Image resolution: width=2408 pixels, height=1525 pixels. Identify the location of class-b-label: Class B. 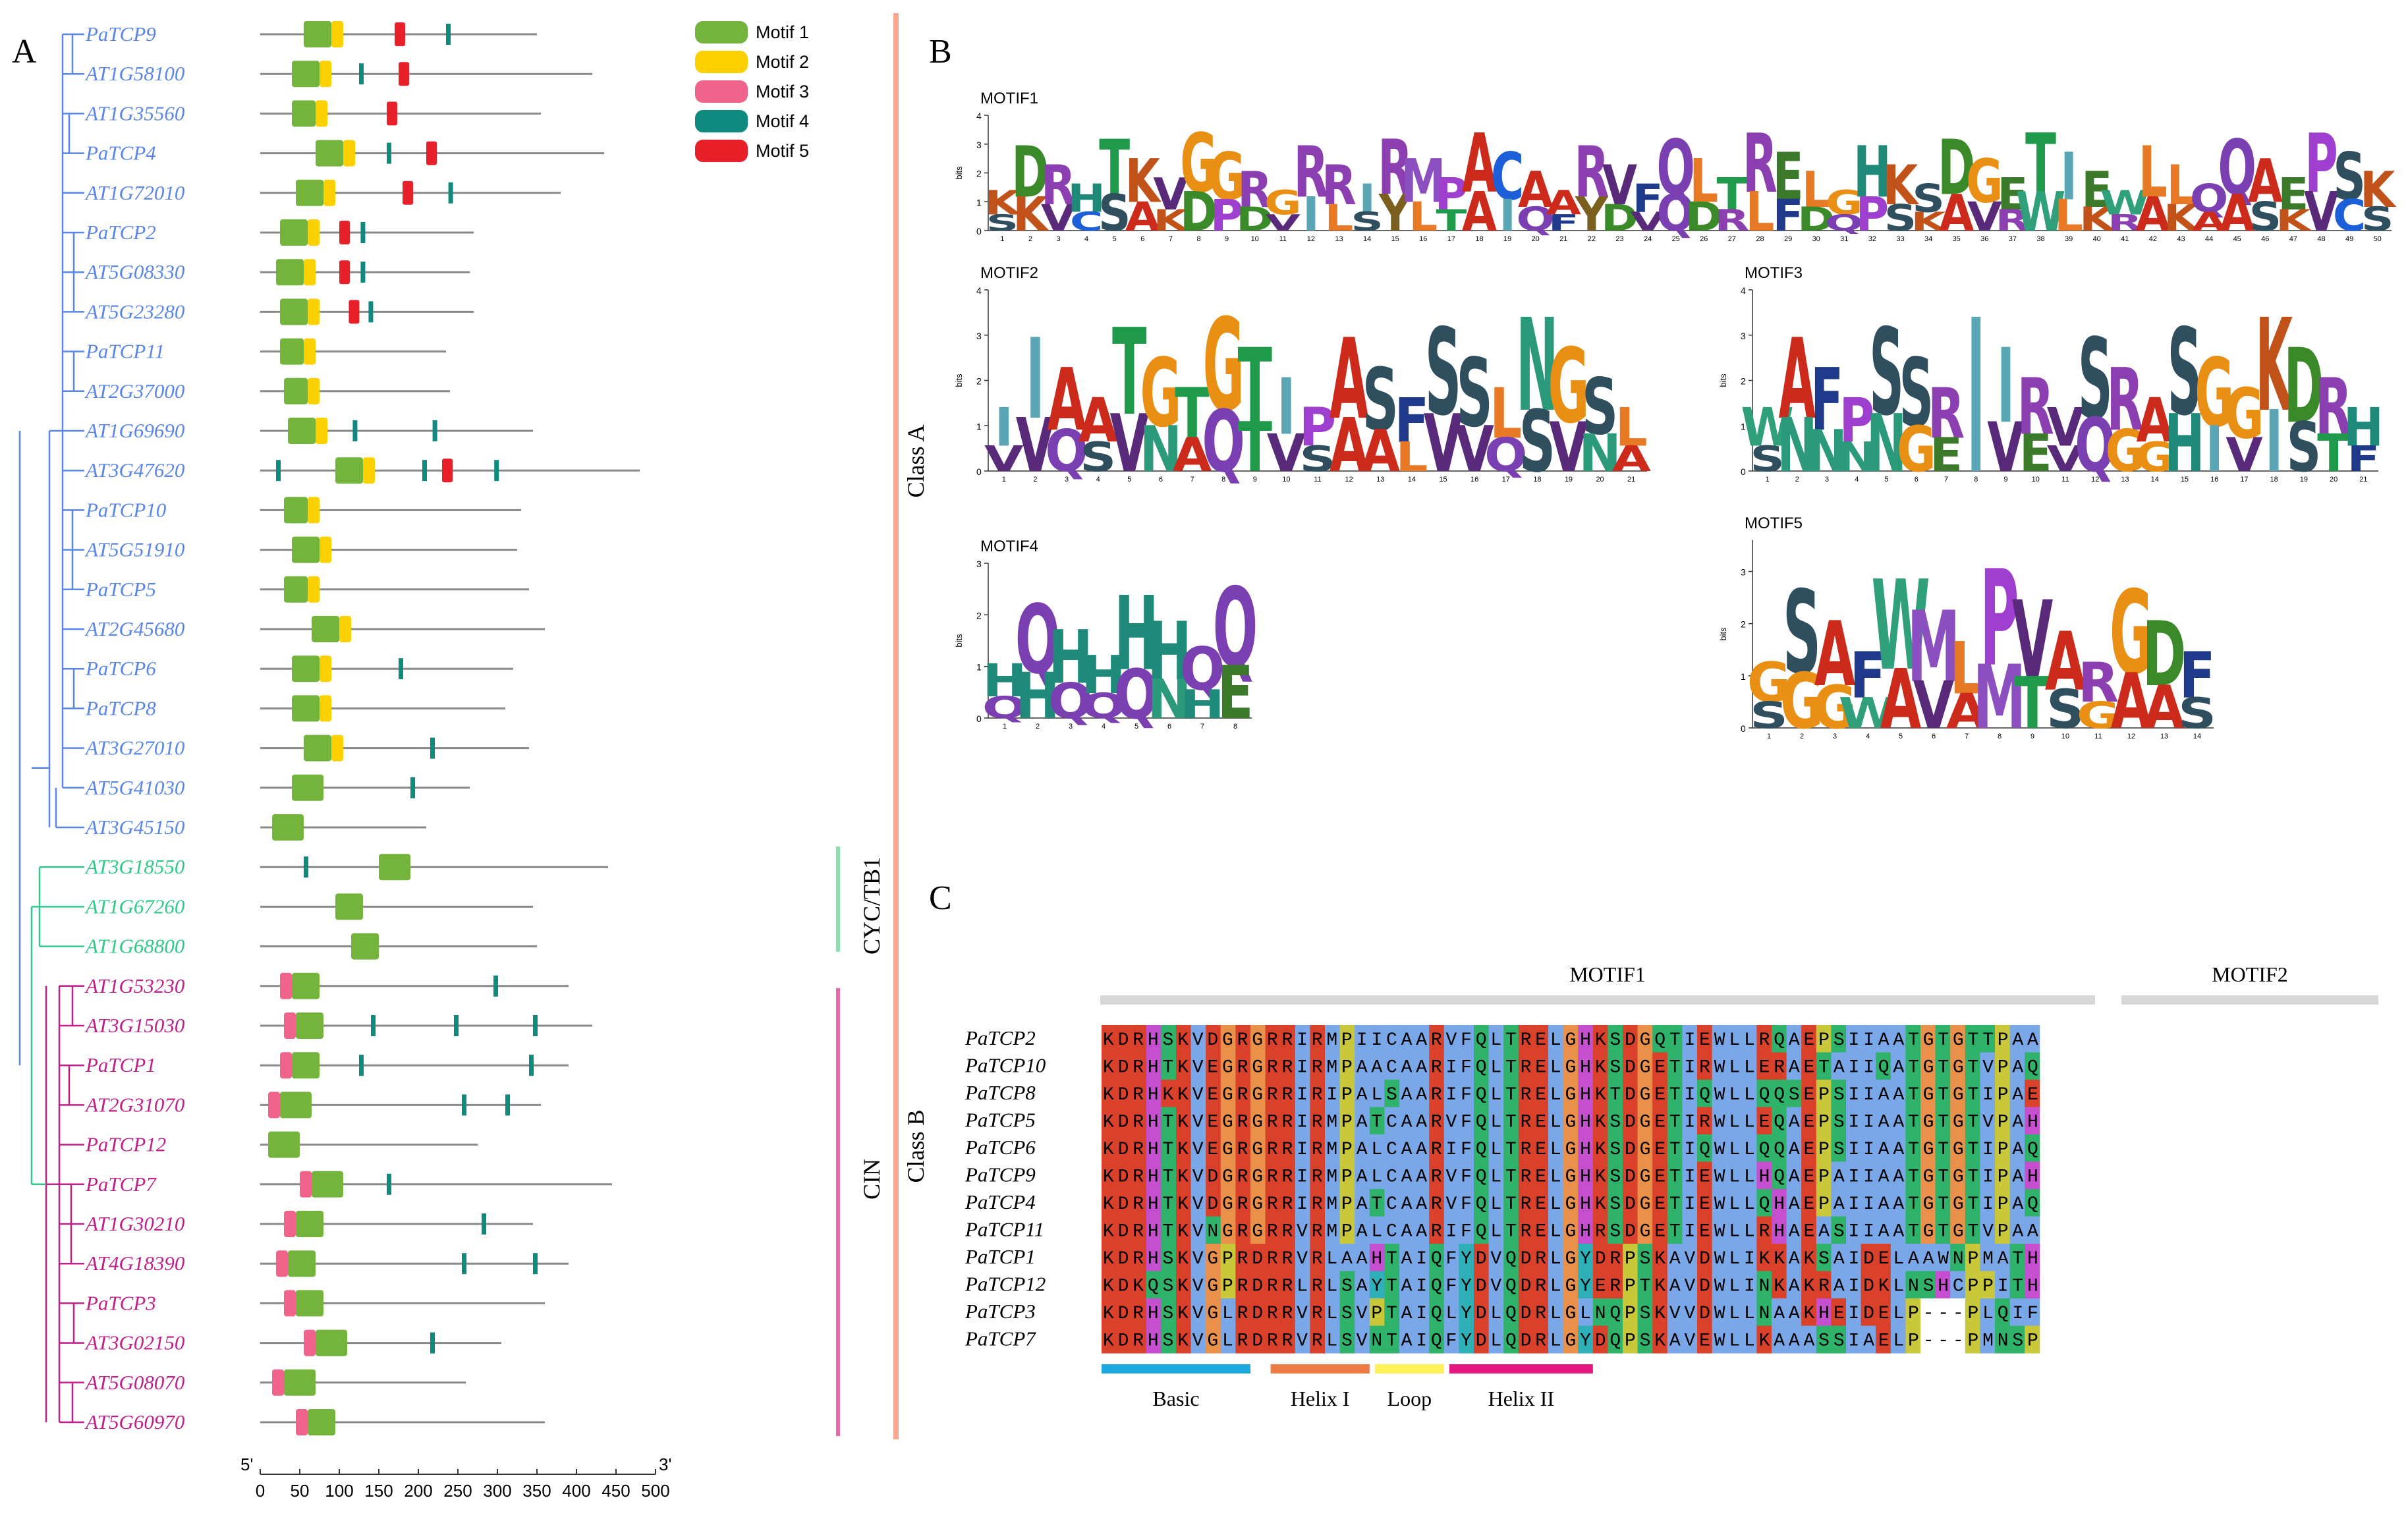
(916, 1145).